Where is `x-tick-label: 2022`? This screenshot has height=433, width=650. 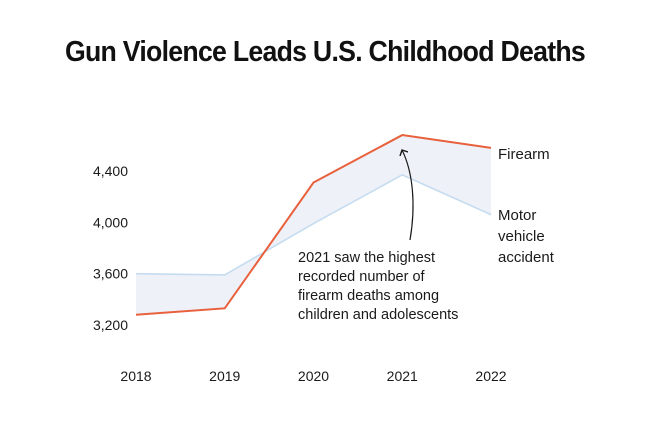 x-tick-label: 2022 is located at coordinates (490, 376).